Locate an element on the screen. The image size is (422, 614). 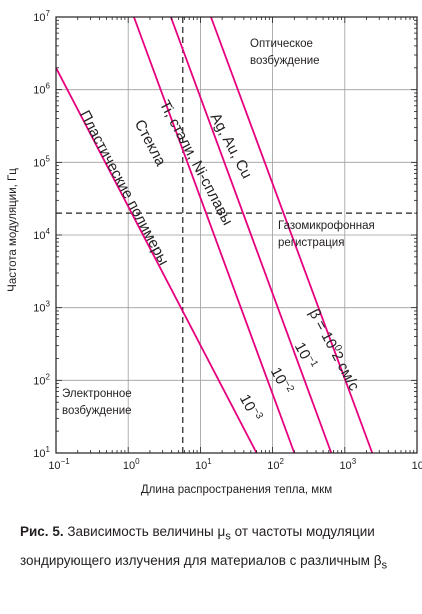
x-axis-title: Длина распространения тепла, мкм is located at coordinates (236, 490).